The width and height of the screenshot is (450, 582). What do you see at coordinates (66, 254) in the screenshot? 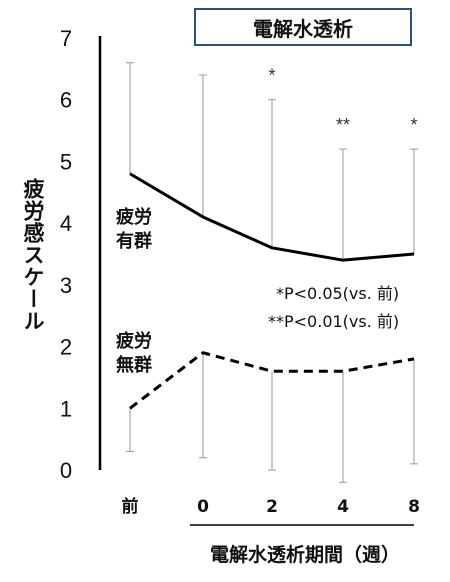
I see `y-tick-labels: 0 1 2 3 4 5 6 7` at bounding box center [66, 254].